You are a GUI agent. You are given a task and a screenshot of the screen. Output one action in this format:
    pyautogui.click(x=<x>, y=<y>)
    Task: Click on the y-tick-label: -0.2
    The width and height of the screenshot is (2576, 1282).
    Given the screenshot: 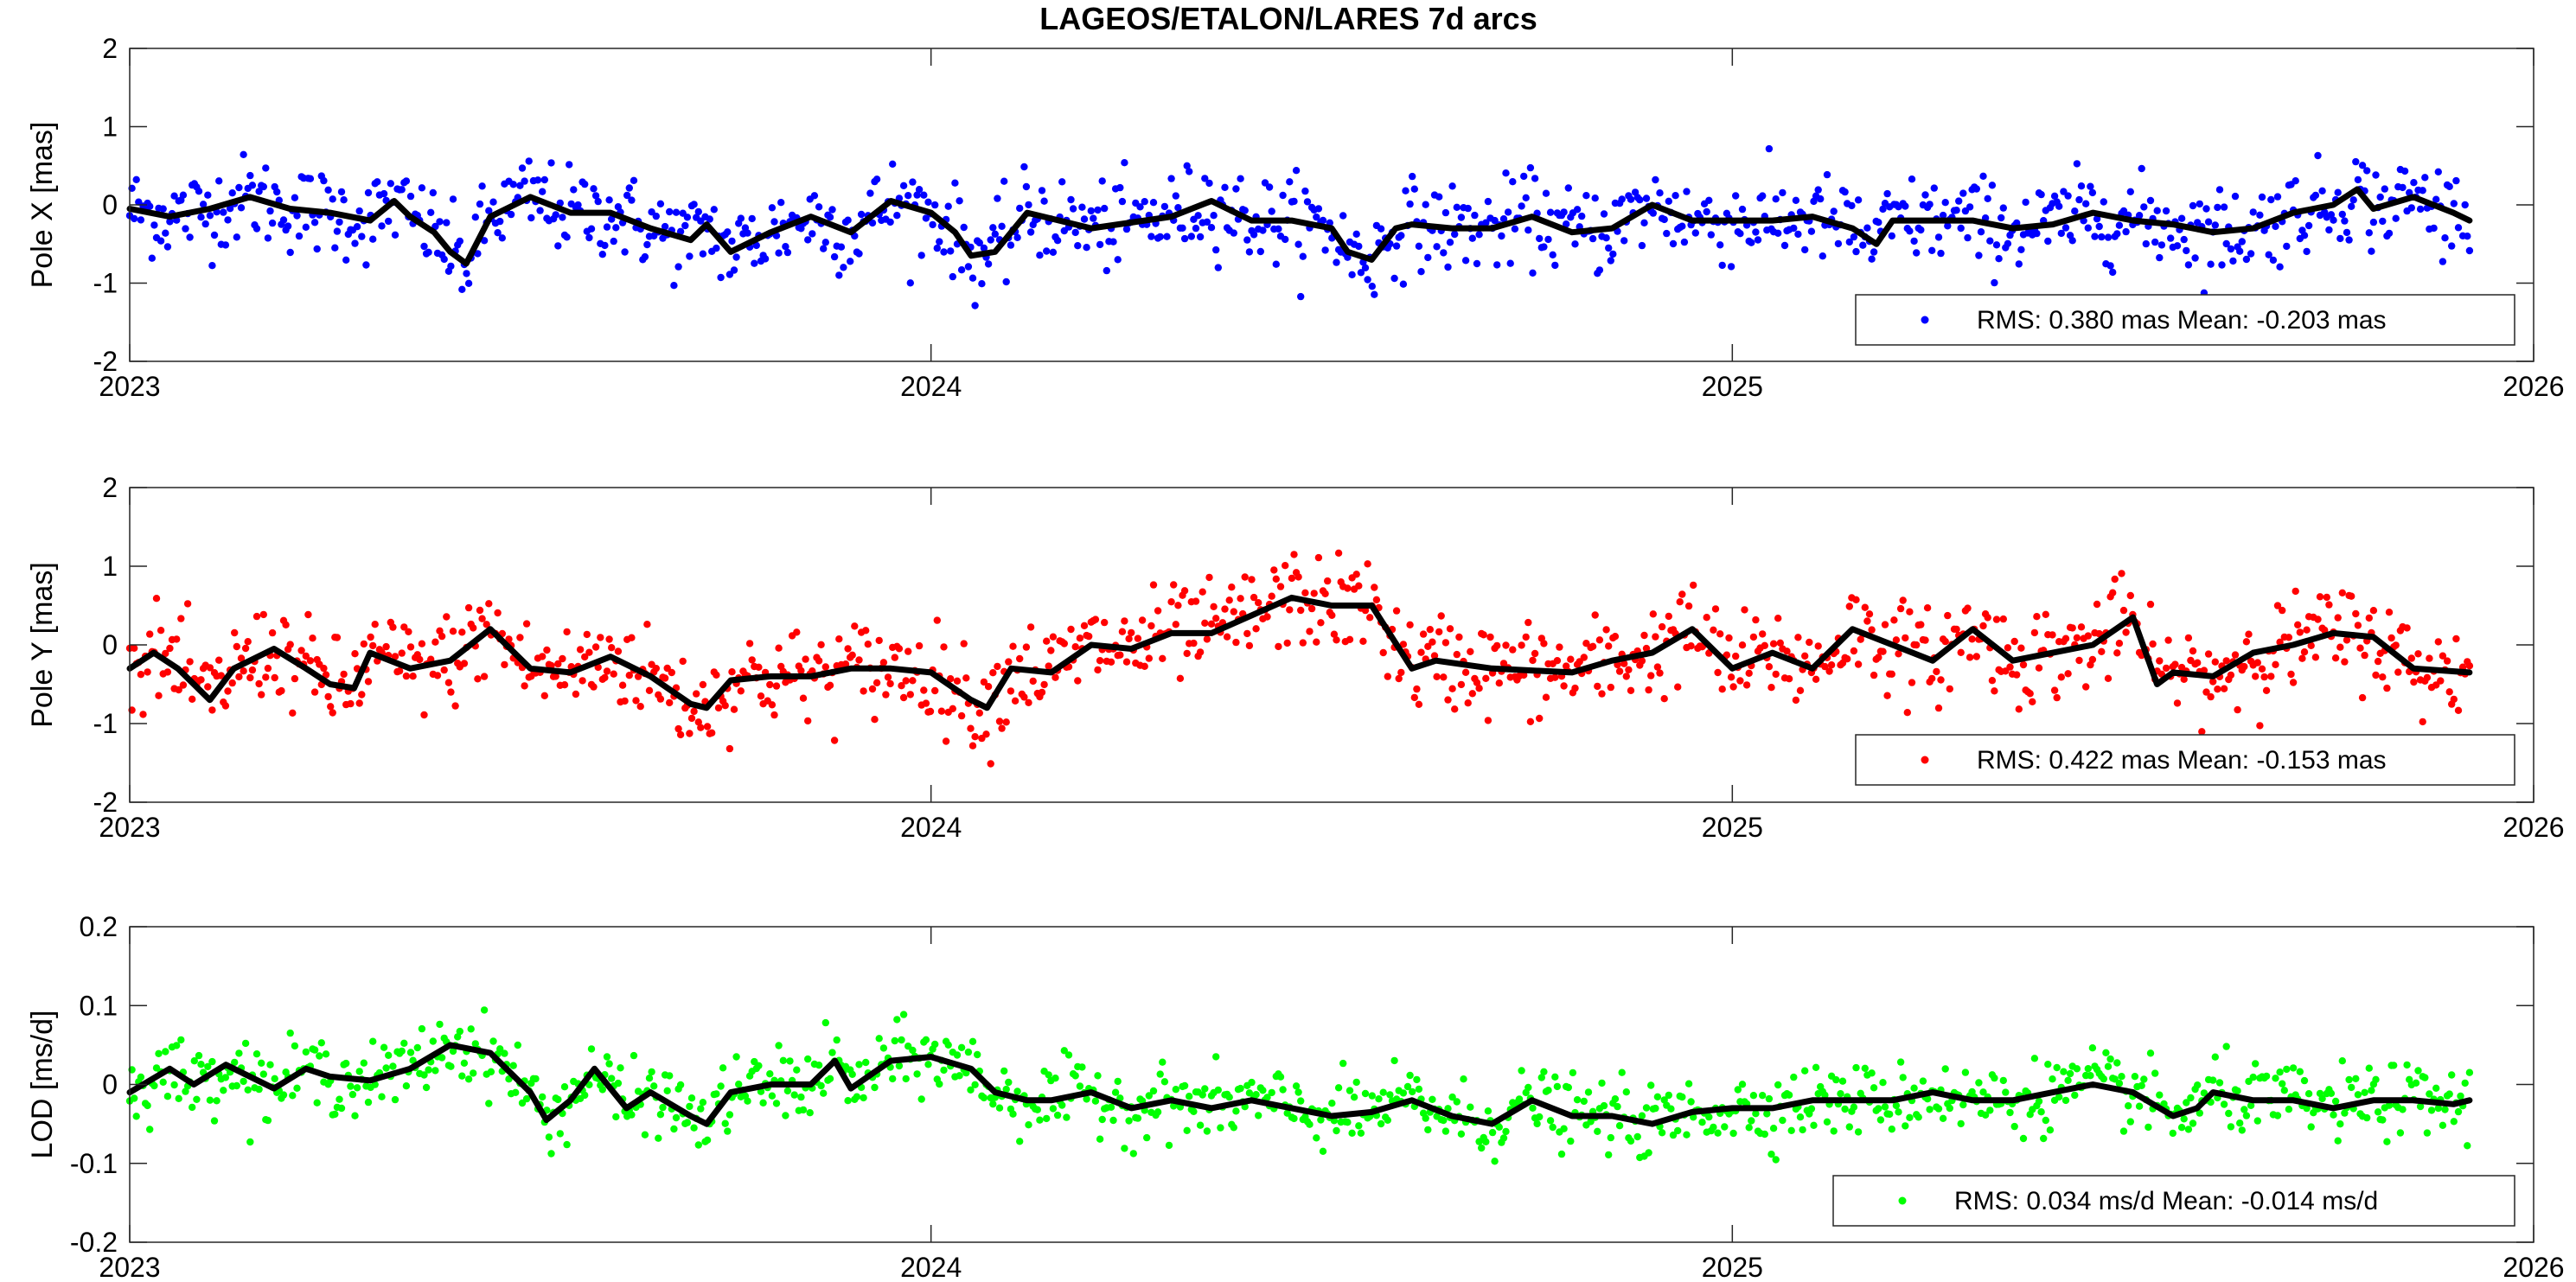 What is the action you would take?
    pyautogui.click(x=94, y=1242)
    